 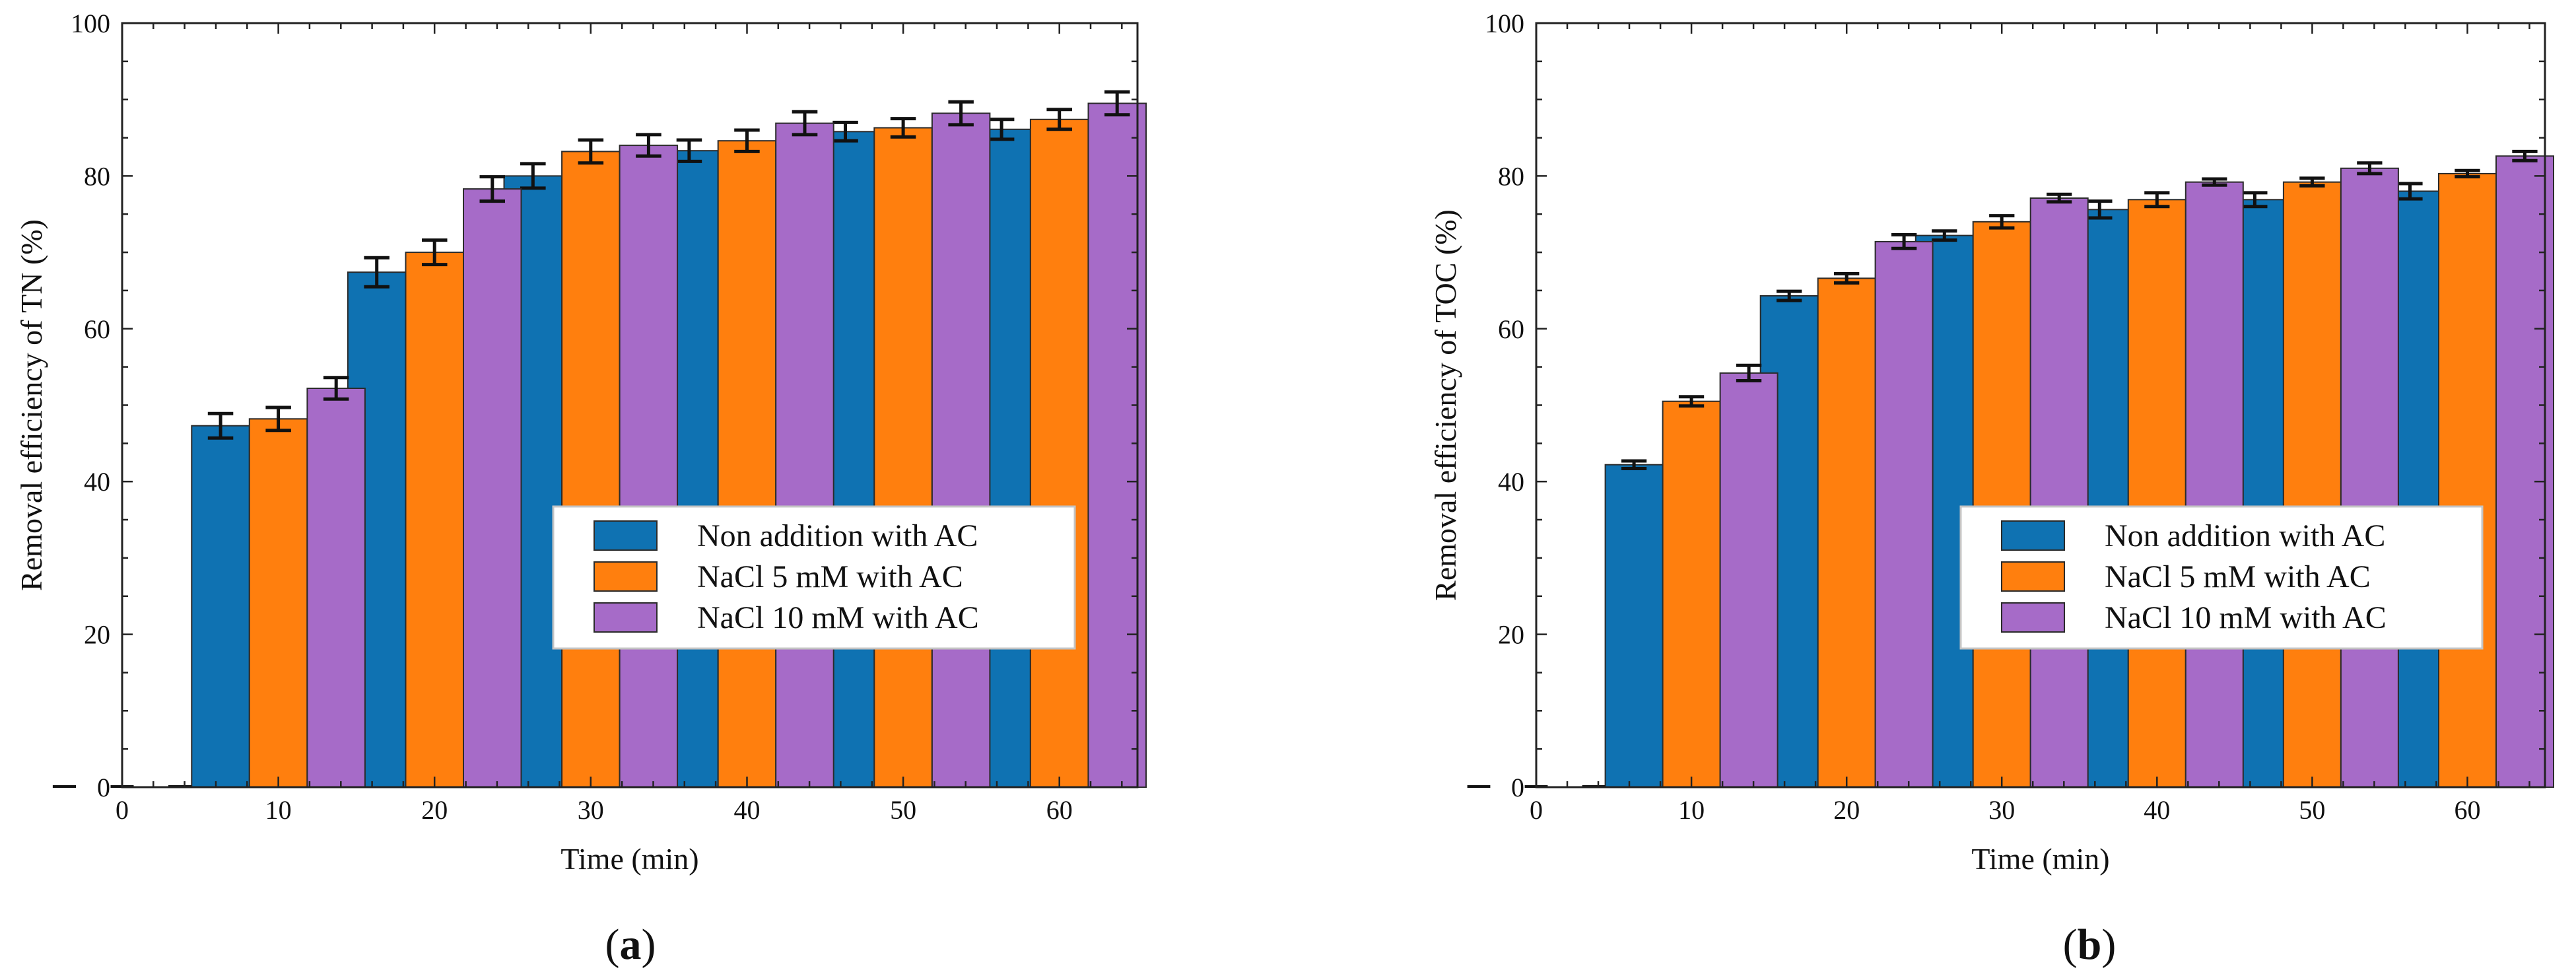 I want to click on legend-item-0: Non addition with AC, so click(x=786, y=535).